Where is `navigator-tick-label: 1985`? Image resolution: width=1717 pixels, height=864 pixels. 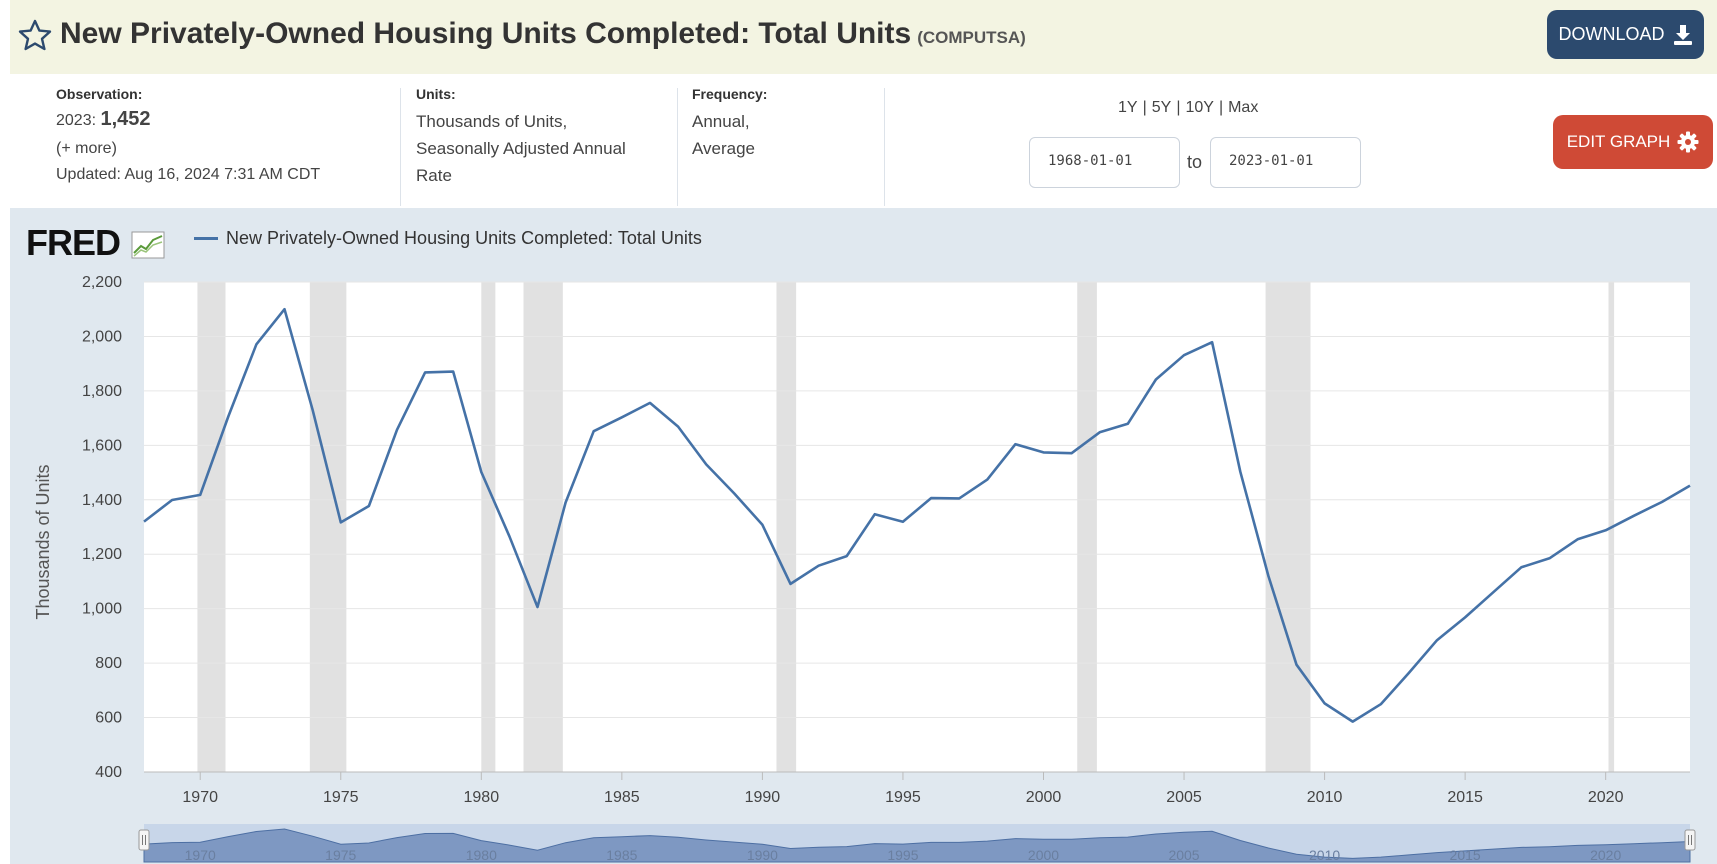
navigator-tick-label: 1985 is located at coordinates (621, 855).